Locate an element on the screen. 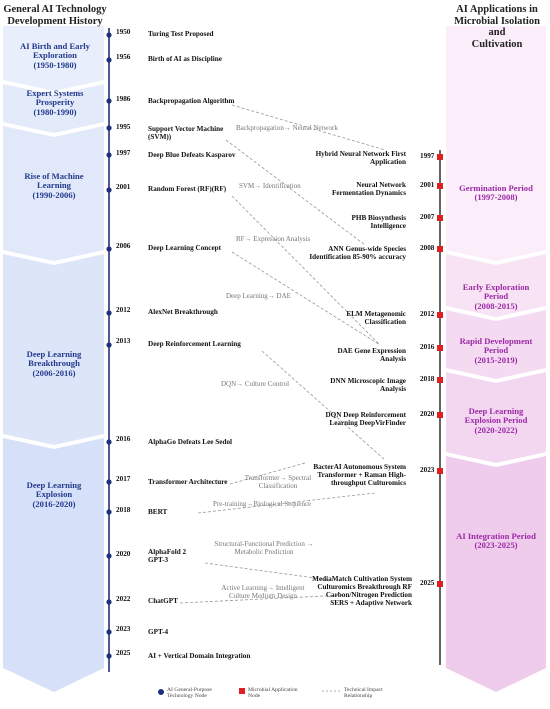  micro-node-year: 2018 is located at coordinates (427, 379).